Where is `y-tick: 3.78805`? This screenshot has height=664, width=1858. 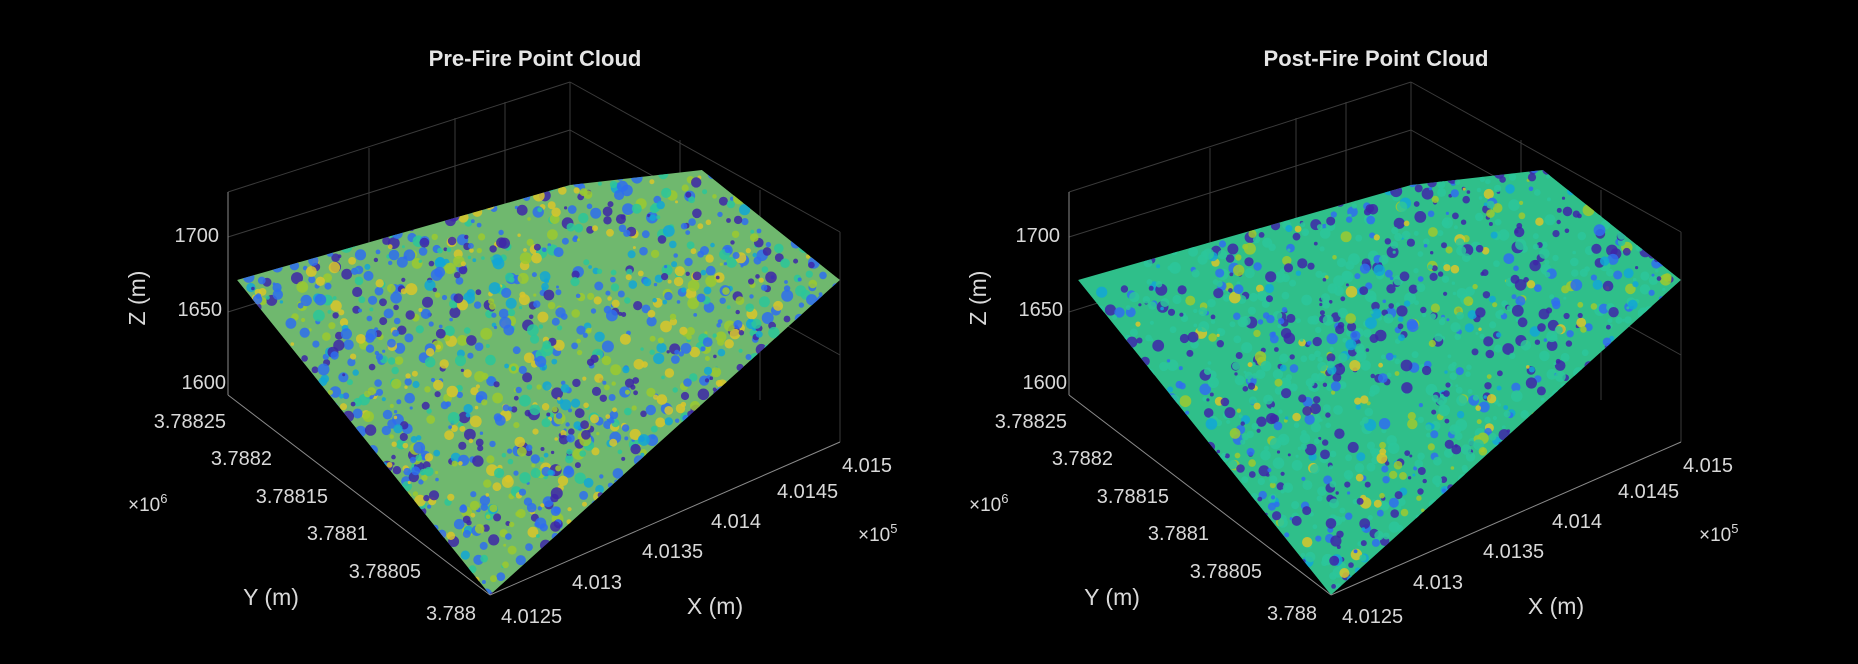
y-tick: 3.78805 is located at coordinates (385, 572).